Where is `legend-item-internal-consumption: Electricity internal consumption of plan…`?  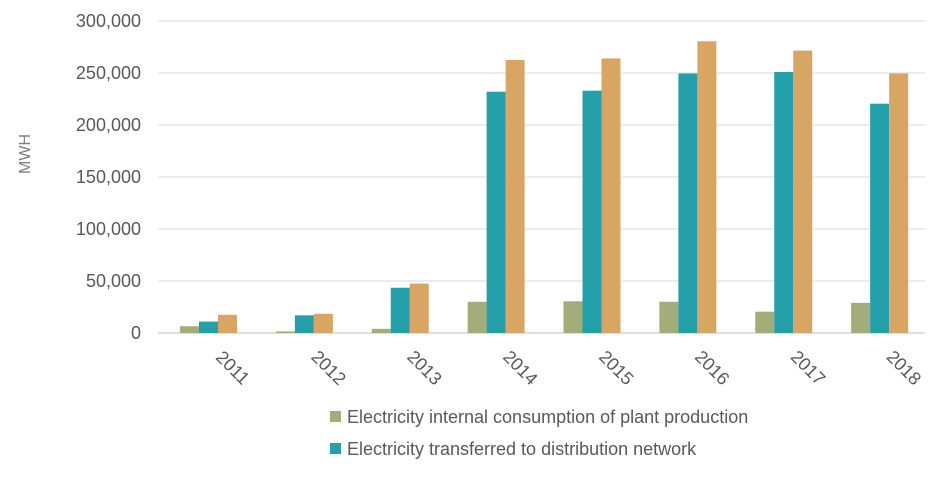 legend-item-internal-consumption: Electricity internal consumption of plan… is located at coordinates (565, 417).